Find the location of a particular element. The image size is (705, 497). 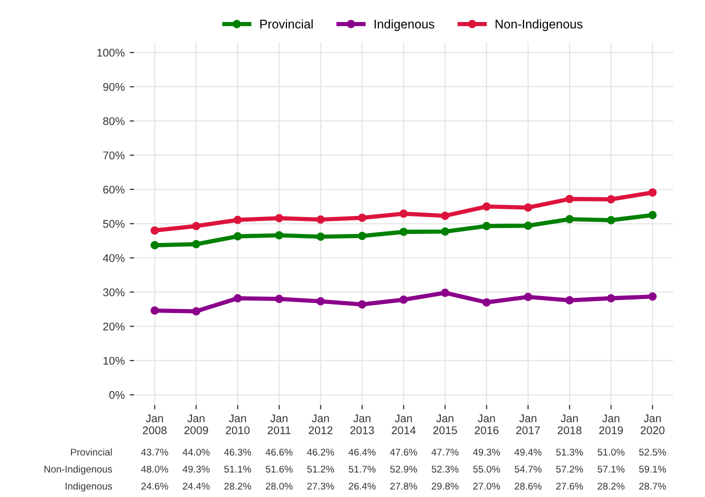

data-label: 59.1% is located at coordinates (652, 469).